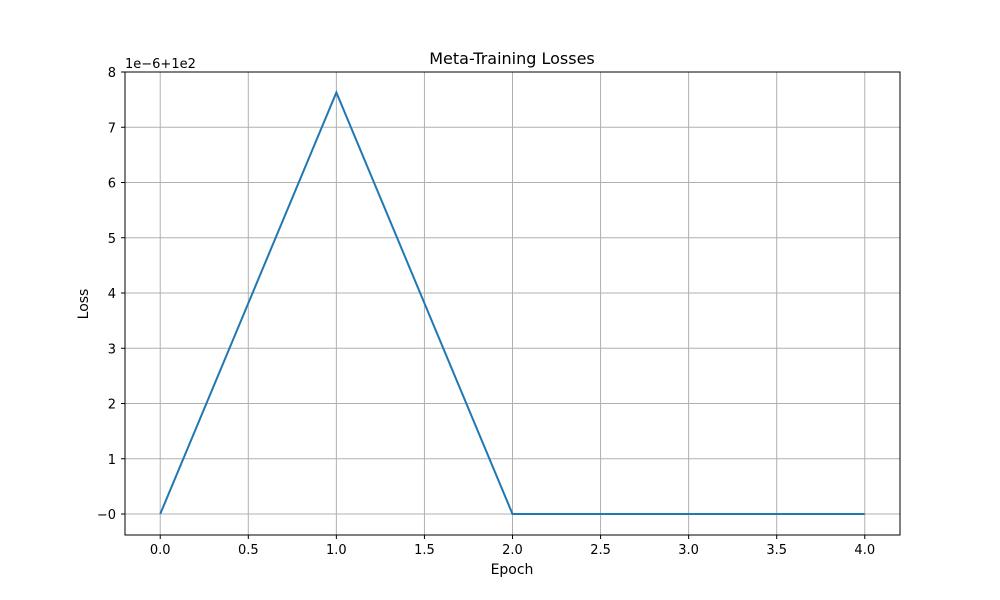  I want to click on x-tick-label: 2.5, so click(600, 550).